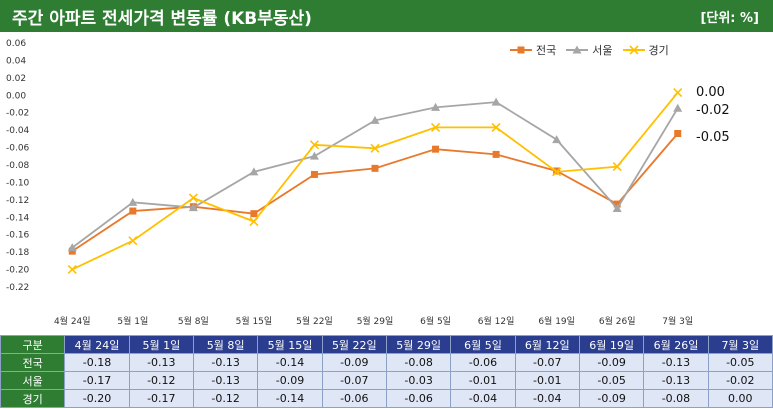  Describe the element at coordinates (617, 321) in the screenshot. I see `x-tick-label: 6월 26일` at that location.